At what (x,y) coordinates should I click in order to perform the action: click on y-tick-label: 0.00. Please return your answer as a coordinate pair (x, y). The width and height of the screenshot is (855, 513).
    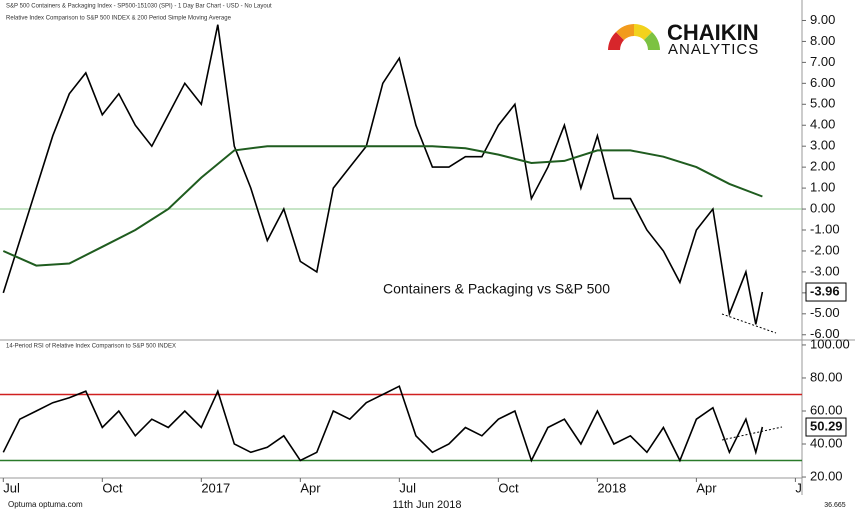
    Looking at the image, I should click on (822, 207).